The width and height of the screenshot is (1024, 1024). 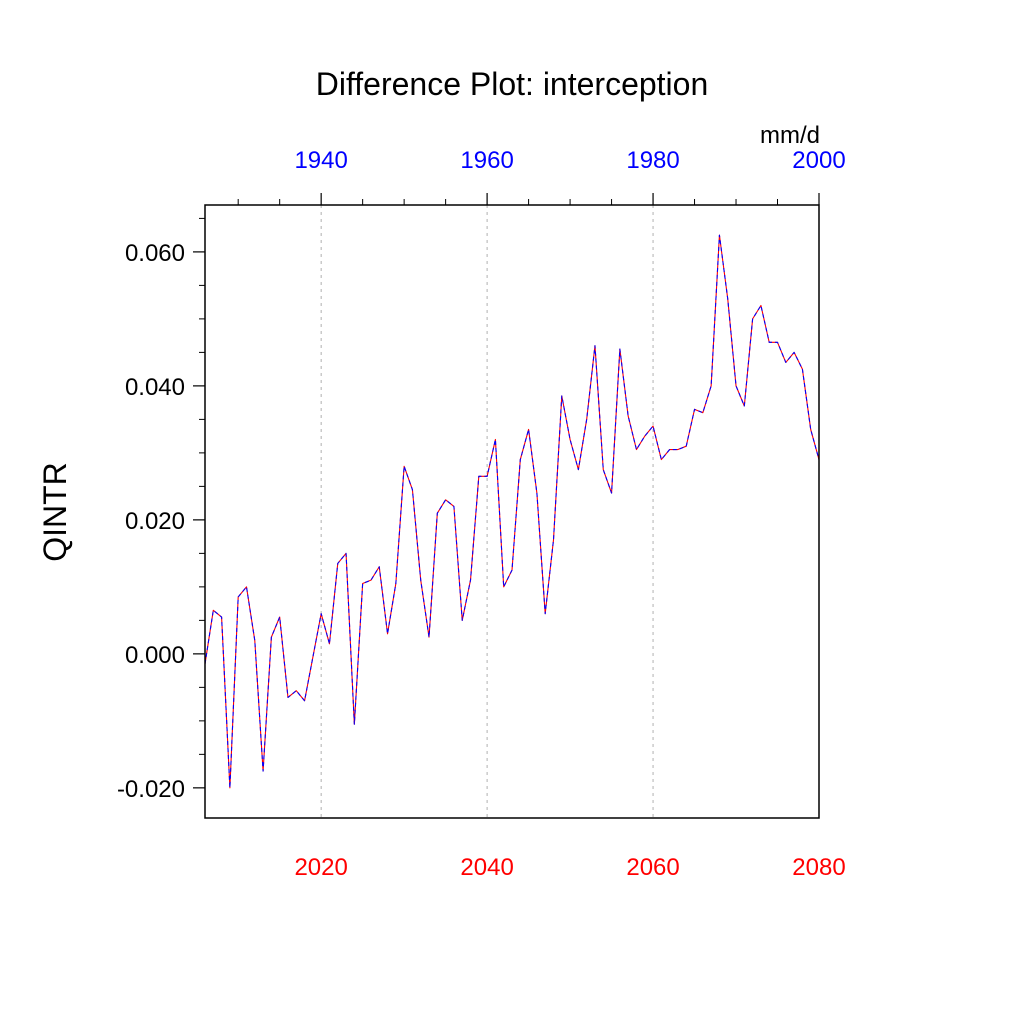 I want to click on x-bottom-tick-label: 2020, so click(x=320, y=867).